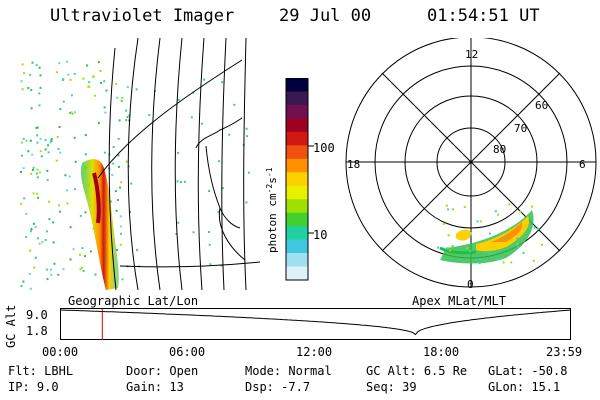  What do you see at coordinates (33, 387) in the screenshot?
I see `ip-field: IP: 9.0` at bounding box center [33, 387].